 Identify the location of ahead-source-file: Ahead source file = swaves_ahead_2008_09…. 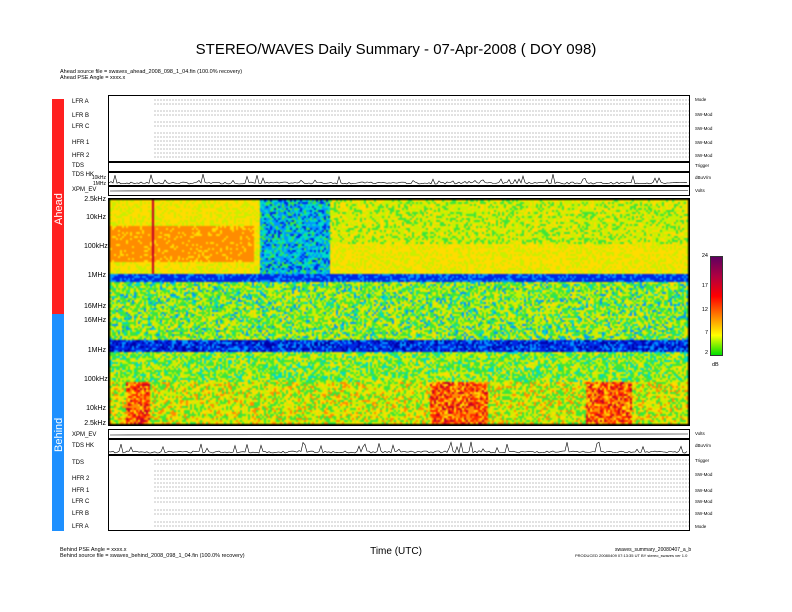
(151, 72).